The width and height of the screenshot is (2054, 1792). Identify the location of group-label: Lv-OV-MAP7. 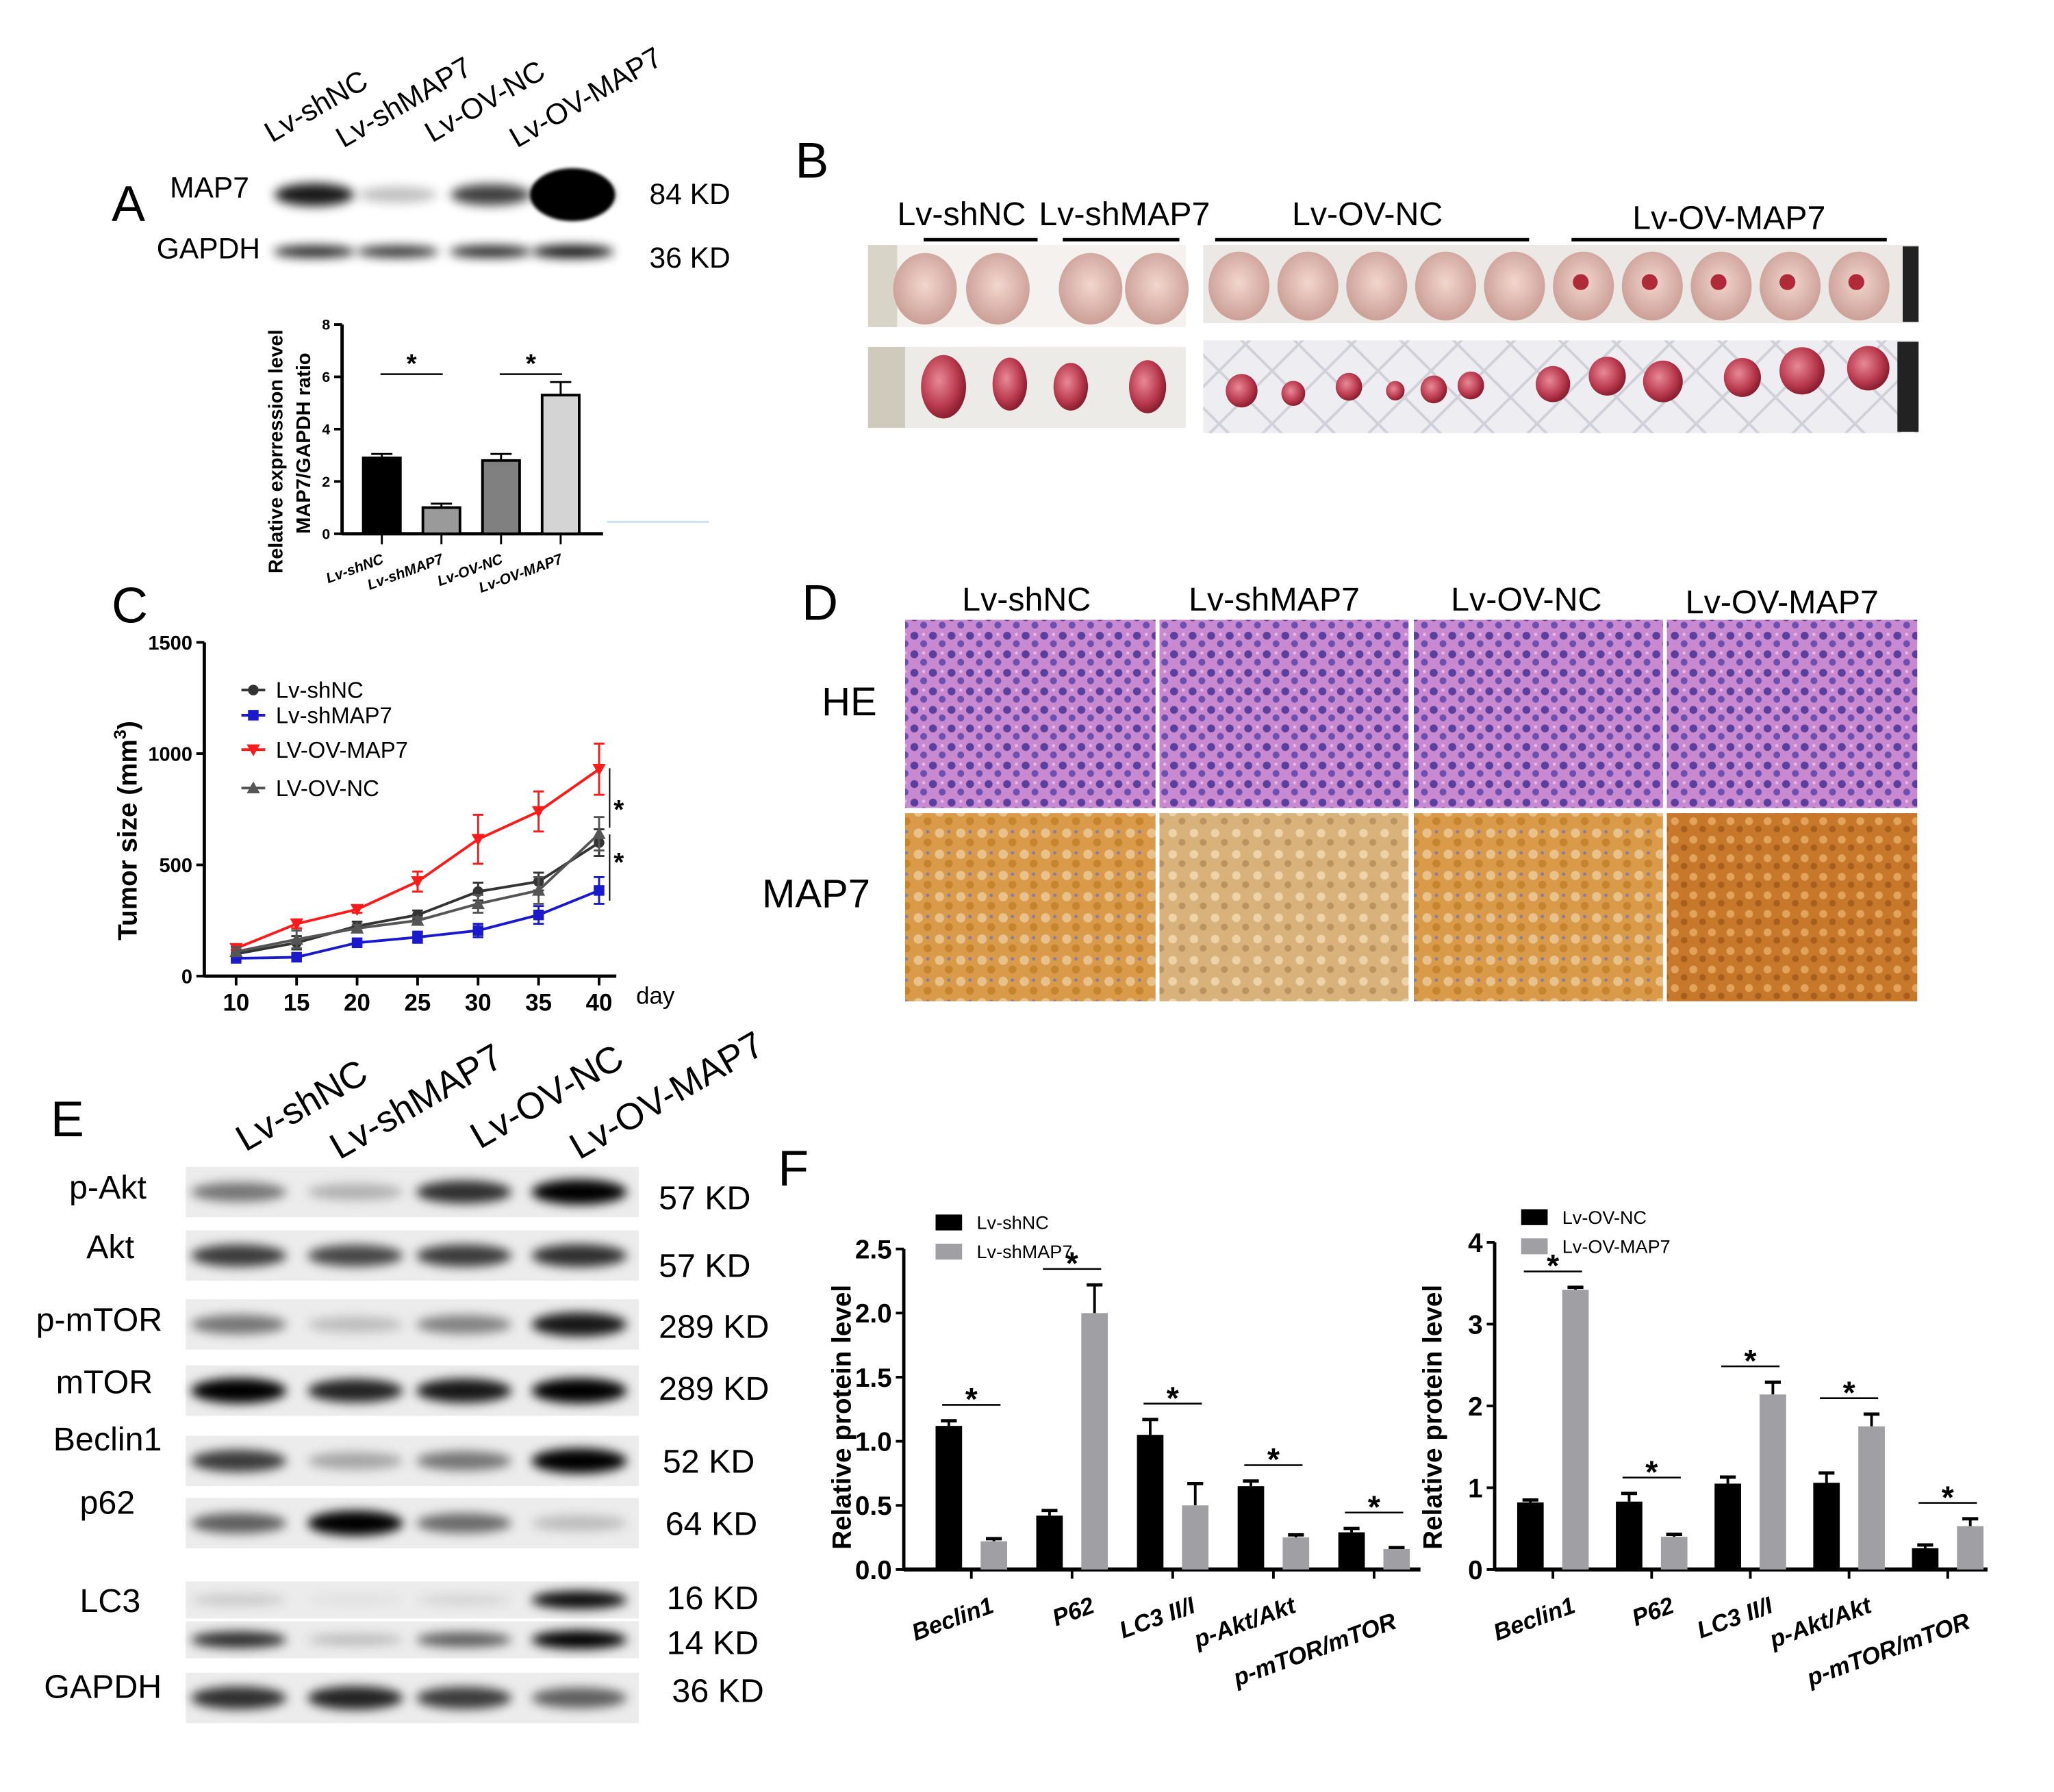
(1728, 218).